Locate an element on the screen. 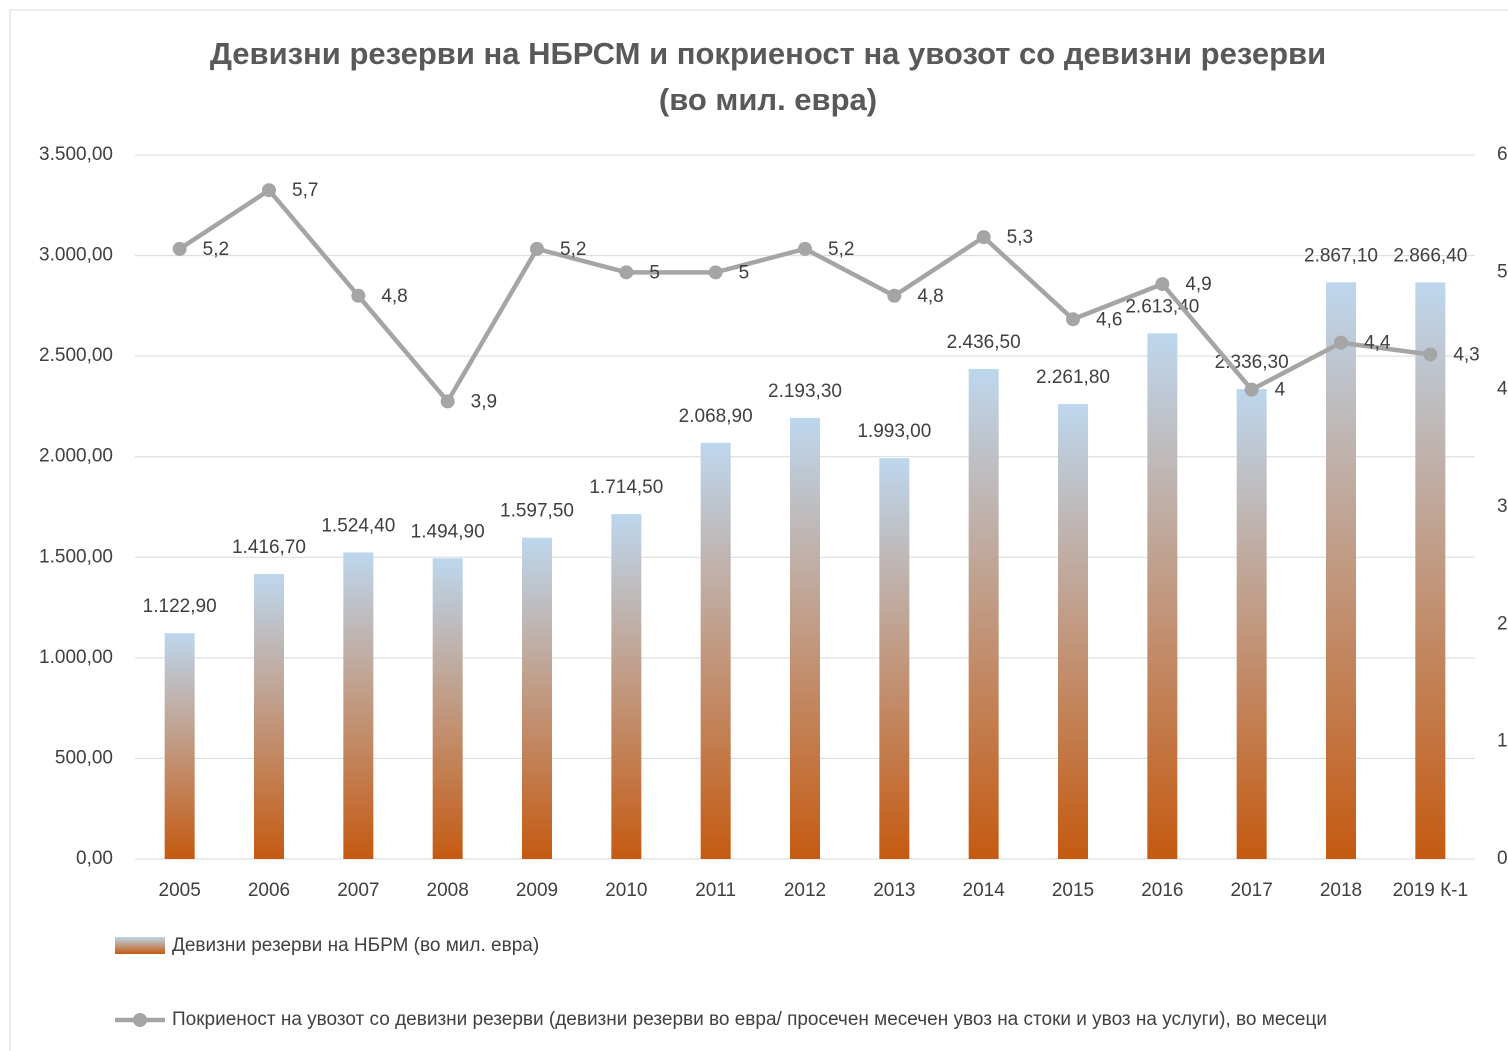  x-tick-label: 2013 is located at coordinates (894, 890).